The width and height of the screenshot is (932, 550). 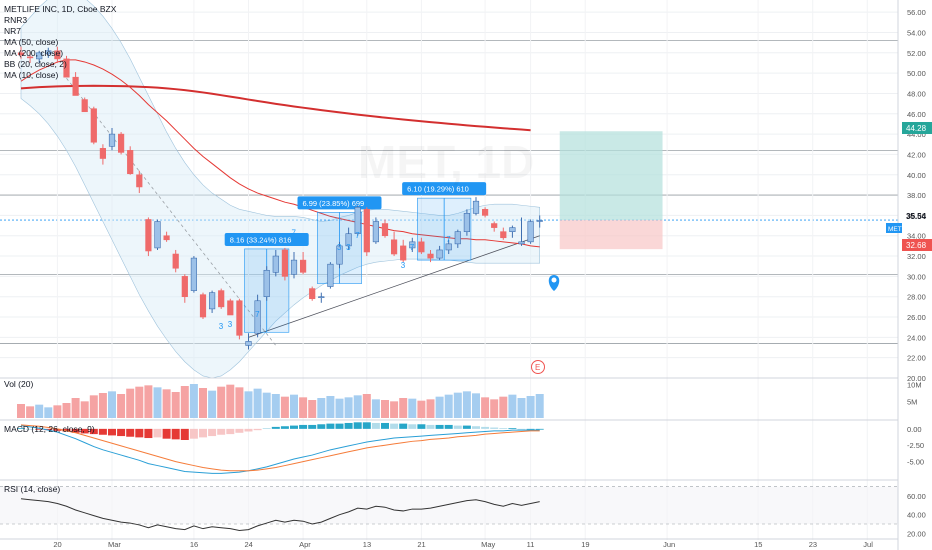 I want to click on price-tick-label: 32.00, so click(x=916, y=256).